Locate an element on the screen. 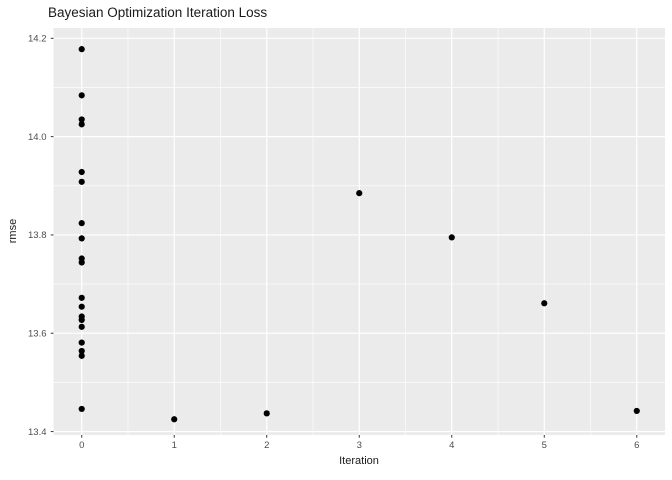 The width and height of the screenshot is (672, 480). x-tick-label: 1 is located at coordinates (174, 445).